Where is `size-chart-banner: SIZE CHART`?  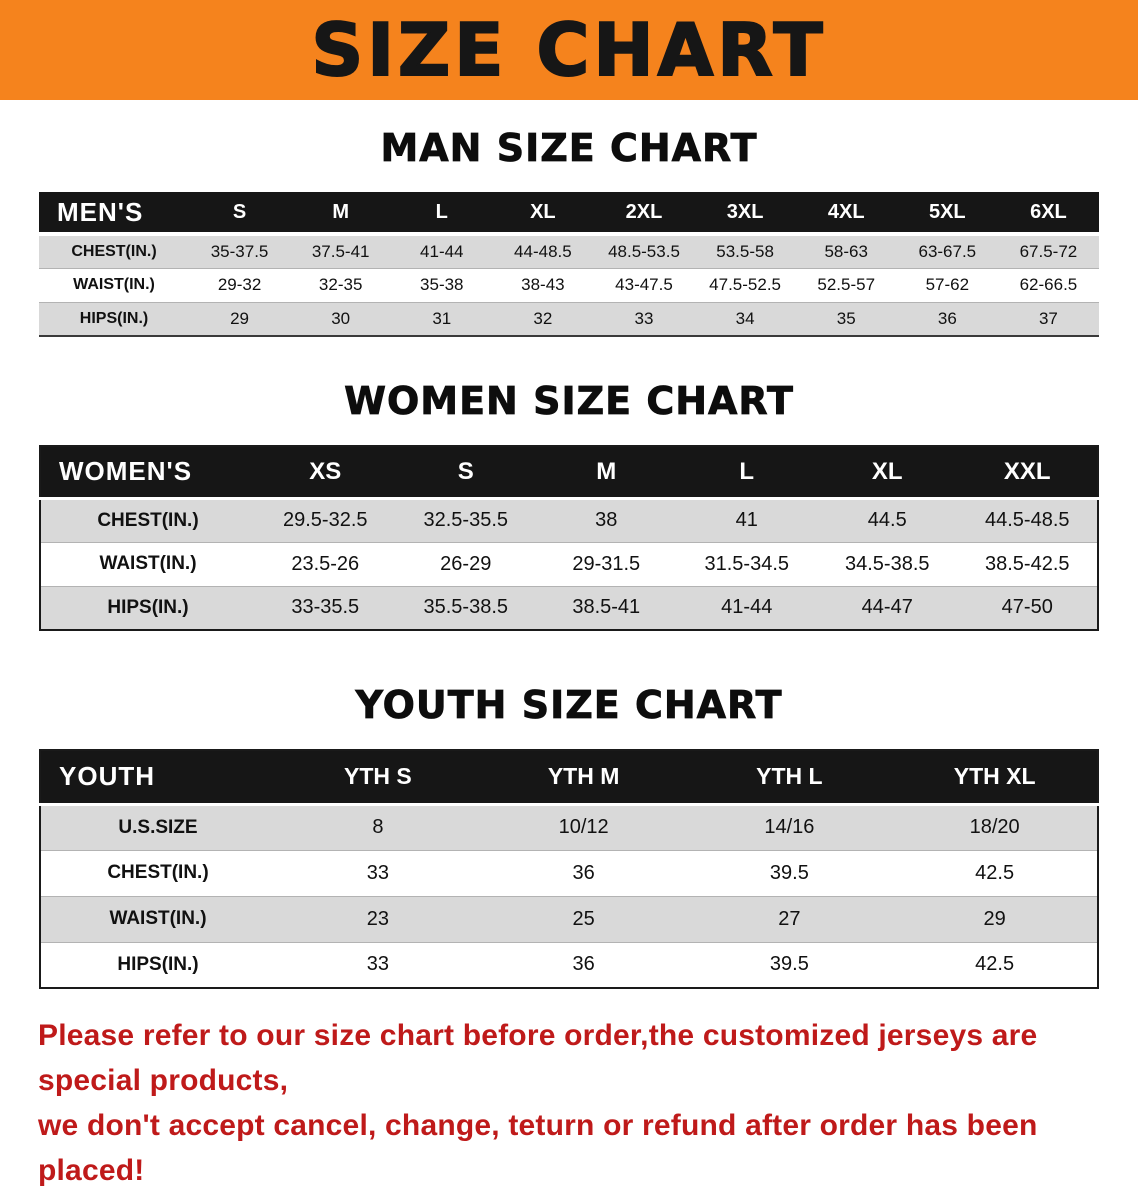
size-chart-banner: SIZE CHART is located at coordinates (569, 50).